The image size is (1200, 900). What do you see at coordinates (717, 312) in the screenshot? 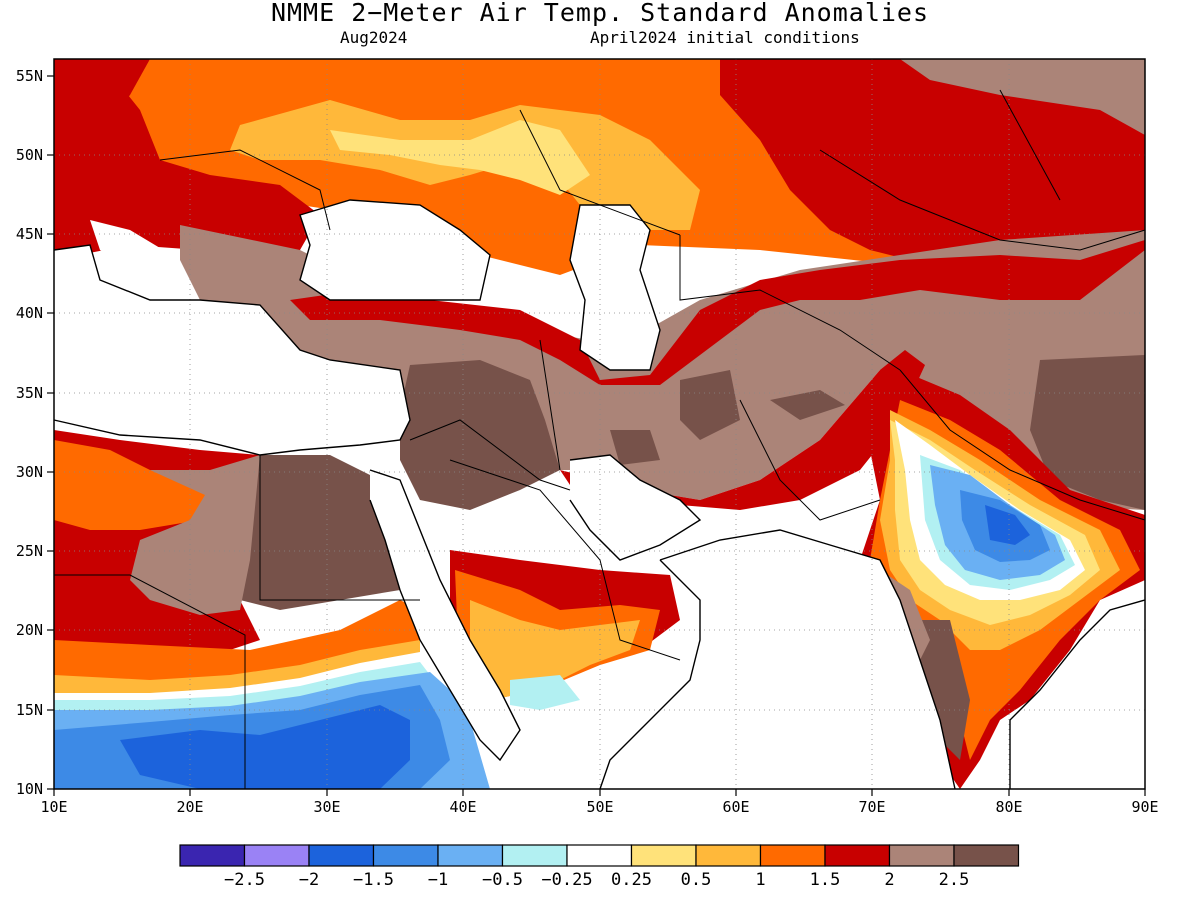
I see `field-north-red-fringe` at bounding box center [717, 312].